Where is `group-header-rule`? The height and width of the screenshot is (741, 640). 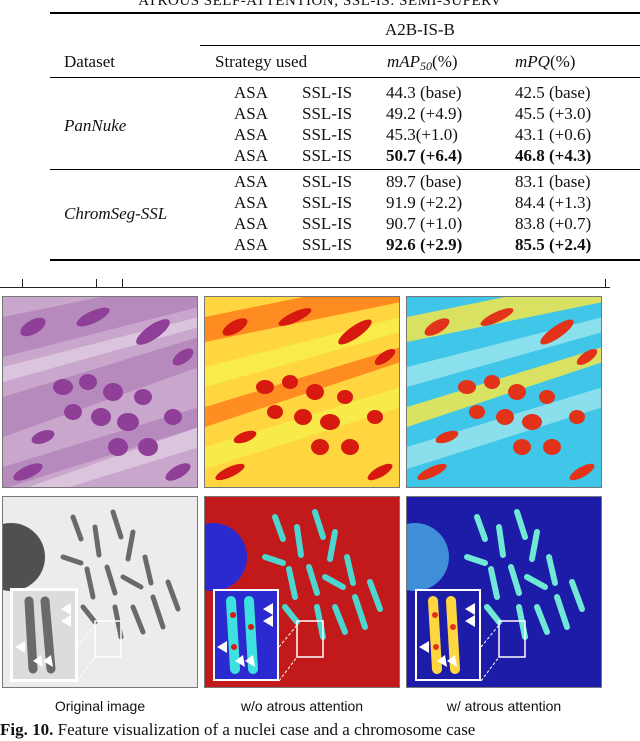 group-header-rule is located at coordinates (420, 45).